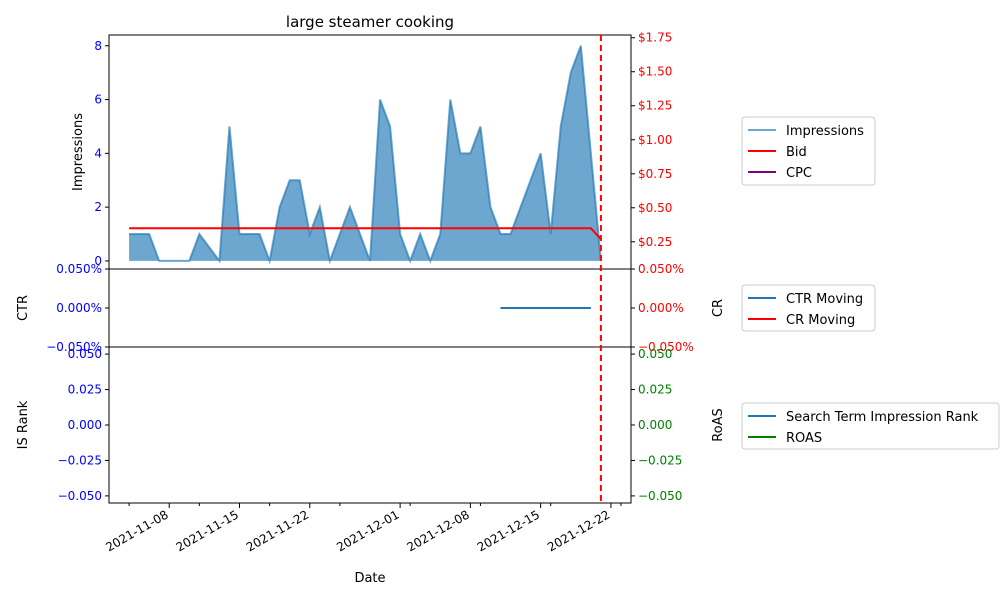 The height and width of the screenshot is (600, 1000). I want to click on right-tick-label: 0.025, so click(655, 390).